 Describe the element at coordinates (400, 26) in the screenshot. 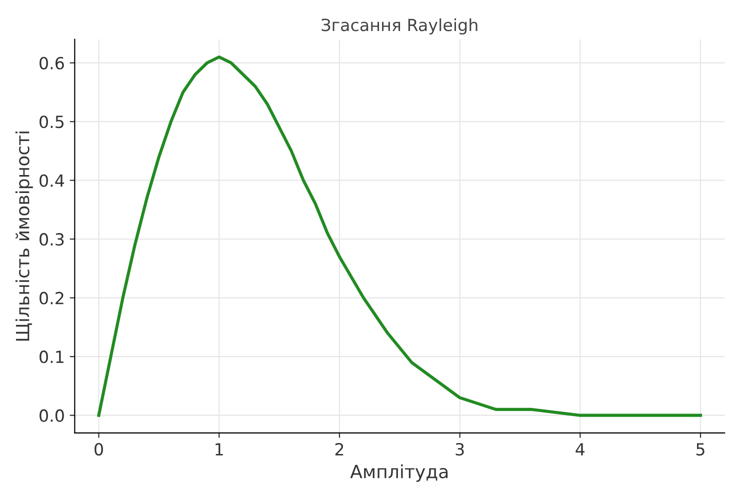

I see `chart-title: Згасання Rayleigh` at that location.